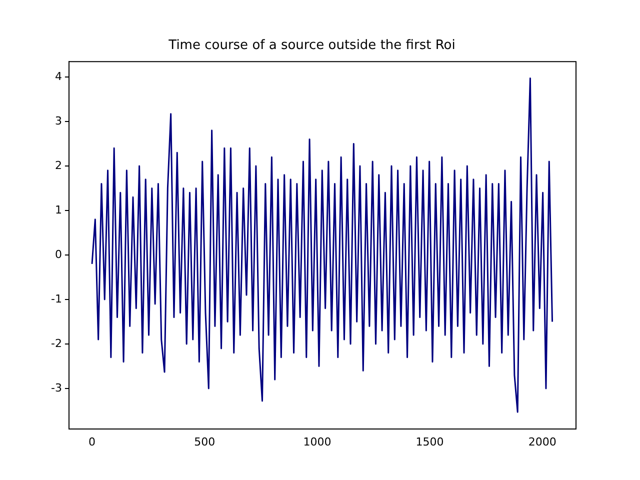  Describe the element at coordinates (205, 441) in the screenshot. I see `x-tick-label: 500` at that location.